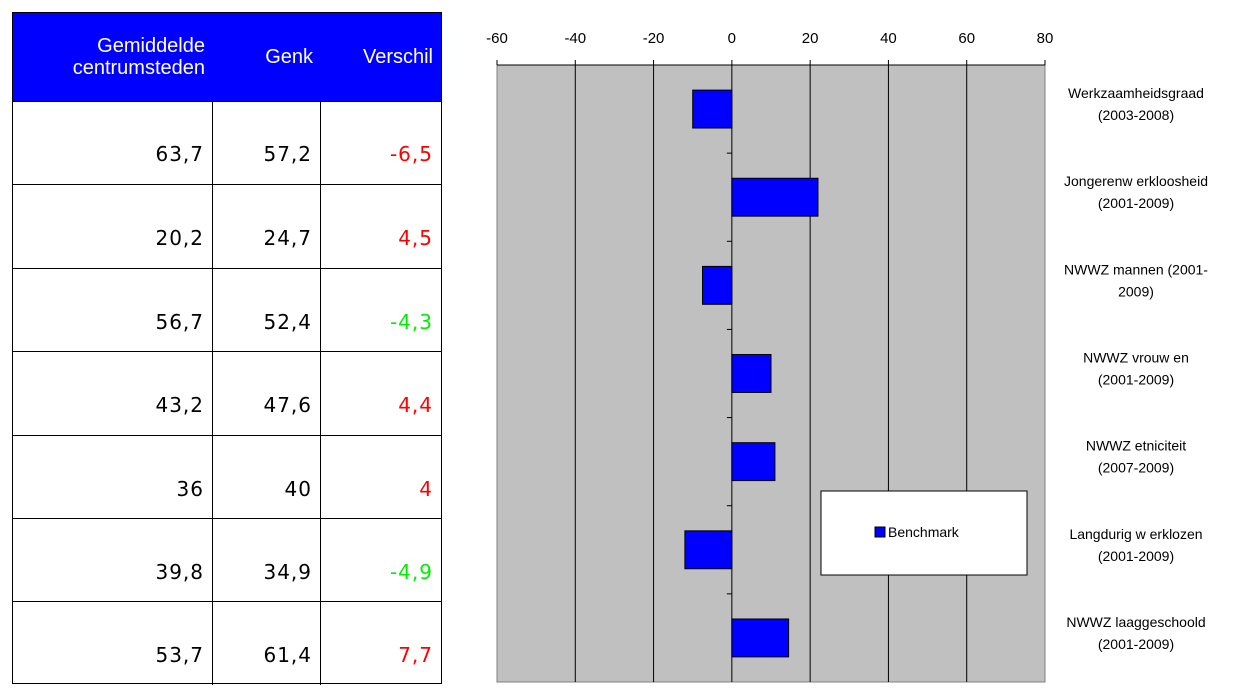 This screenshot has width=1248, height=688. Describe the element at coordinates (397, 57) in the screenshot. I see `header-verschil: Verschil` at that location.